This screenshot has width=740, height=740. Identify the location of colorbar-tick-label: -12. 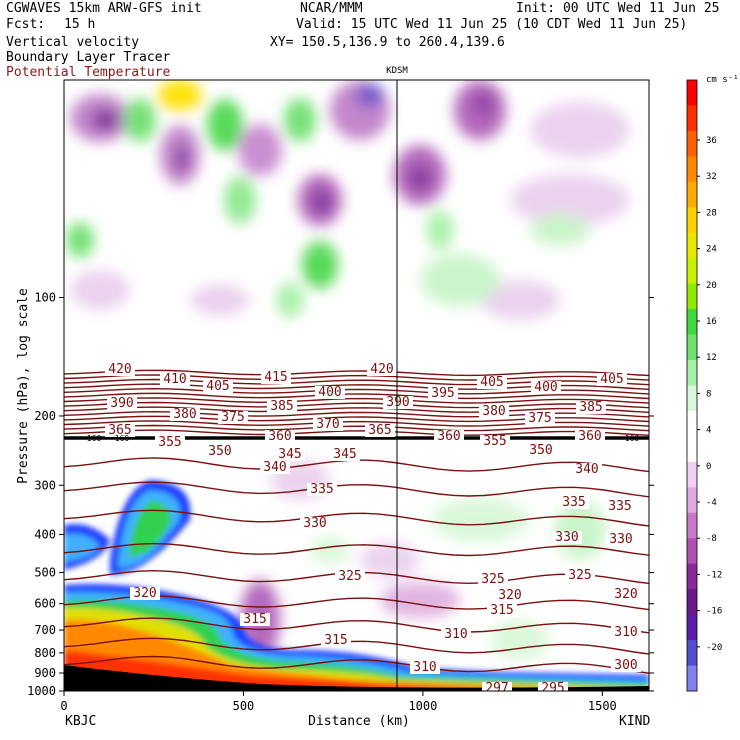
(714, 575).